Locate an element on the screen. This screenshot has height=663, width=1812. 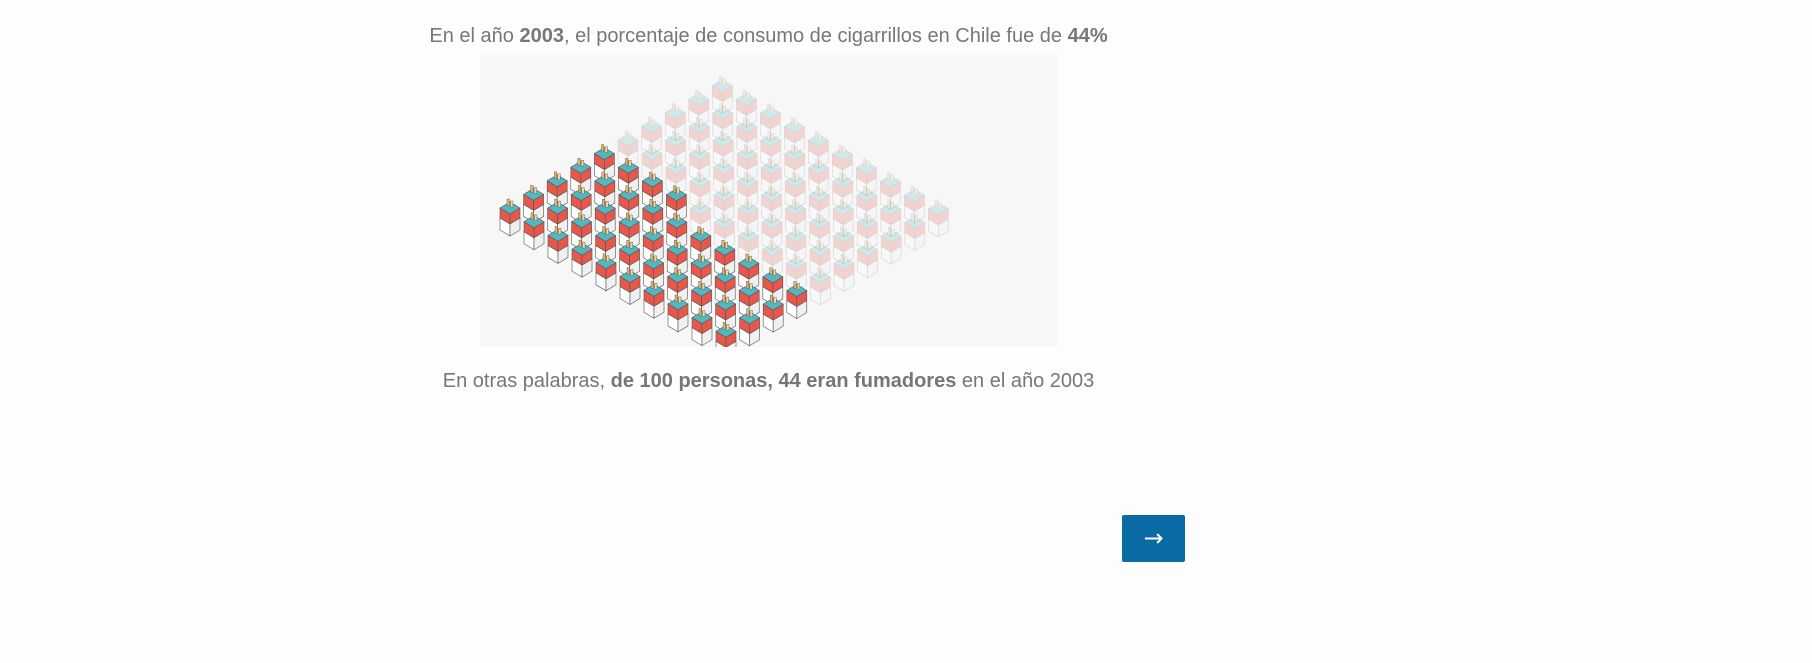
isometric-pack-grid is located at coordinates (769, 201).